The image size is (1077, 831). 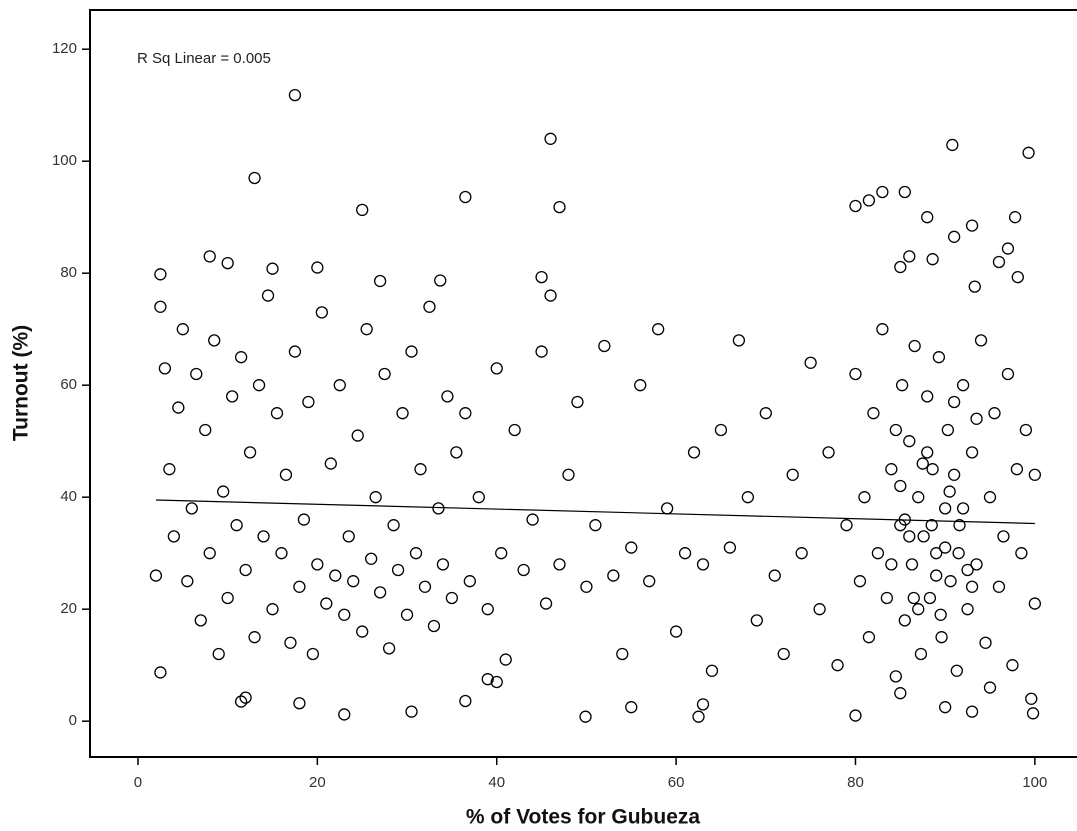 What do you see at coordinates (496, 782) in the screenshot?
I see `x-tick-label: 40` at bounding box center [496, 782].